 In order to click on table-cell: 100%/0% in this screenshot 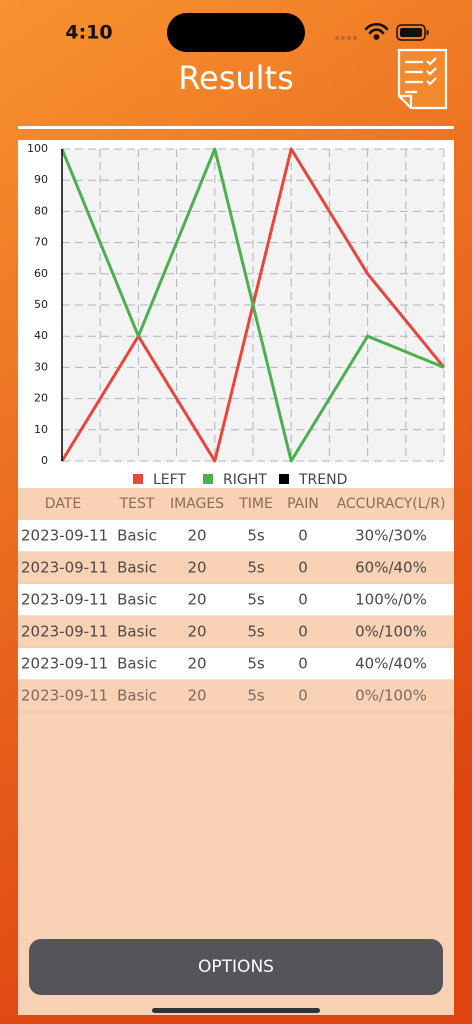, I will do `click(391, 600)`.